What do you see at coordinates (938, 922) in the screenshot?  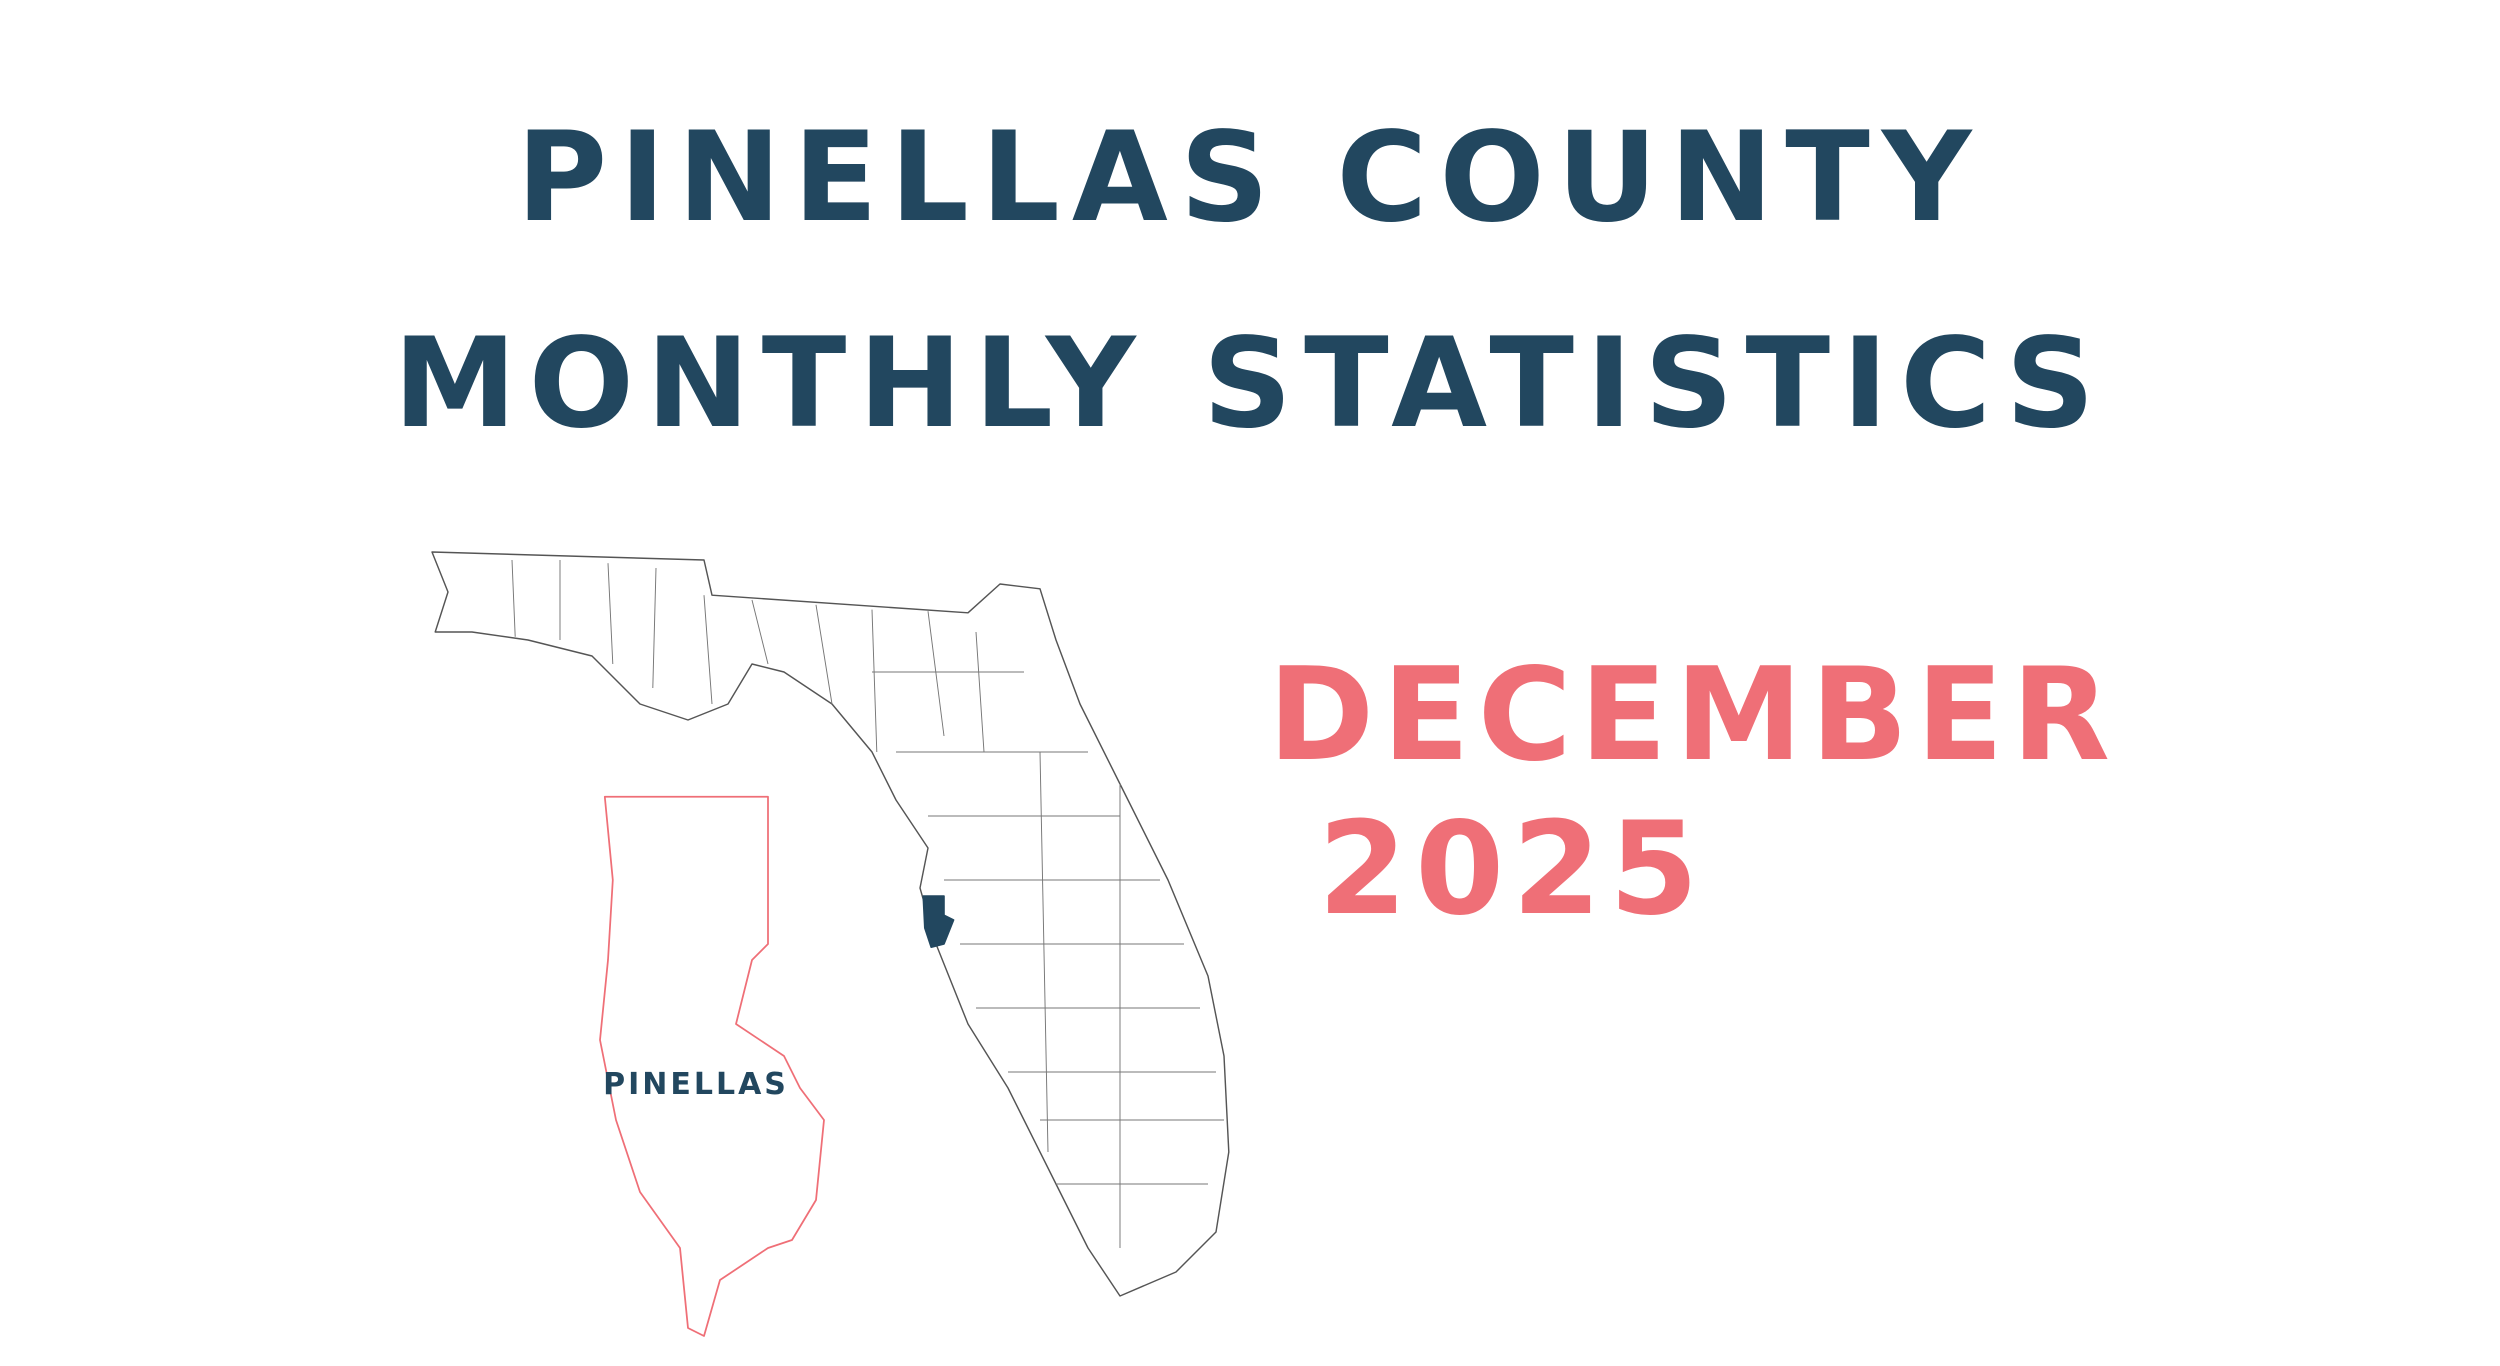 I see `pinellas-highlight` at bounding box center [938, 922].